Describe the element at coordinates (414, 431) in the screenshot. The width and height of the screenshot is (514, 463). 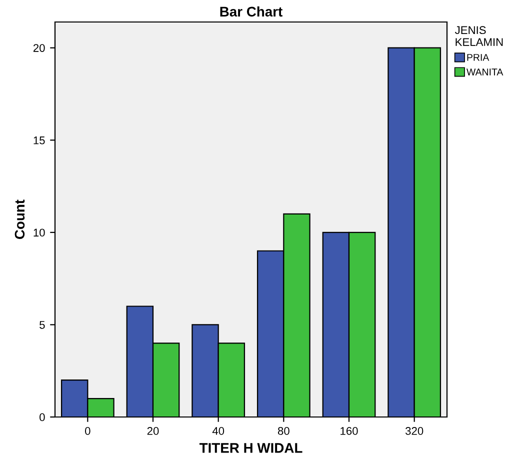
I see `x-tick-label: 320` at that location.